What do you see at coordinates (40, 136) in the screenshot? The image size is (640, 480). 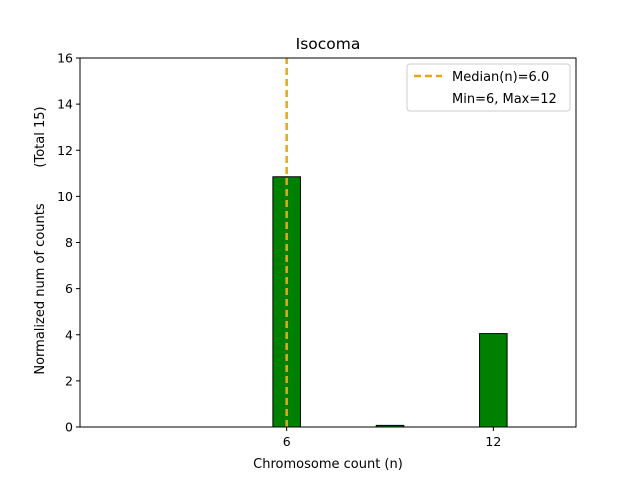 I see `y-axis-label-note: (Total 15)` at bounding box center [40, 136].